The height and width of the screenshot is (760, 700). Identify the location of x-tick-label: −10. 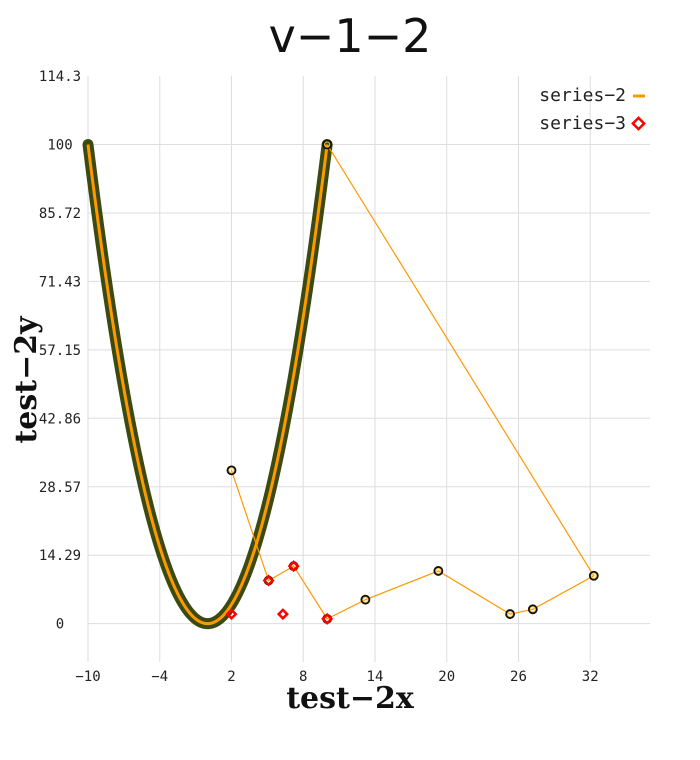
(87, 677).